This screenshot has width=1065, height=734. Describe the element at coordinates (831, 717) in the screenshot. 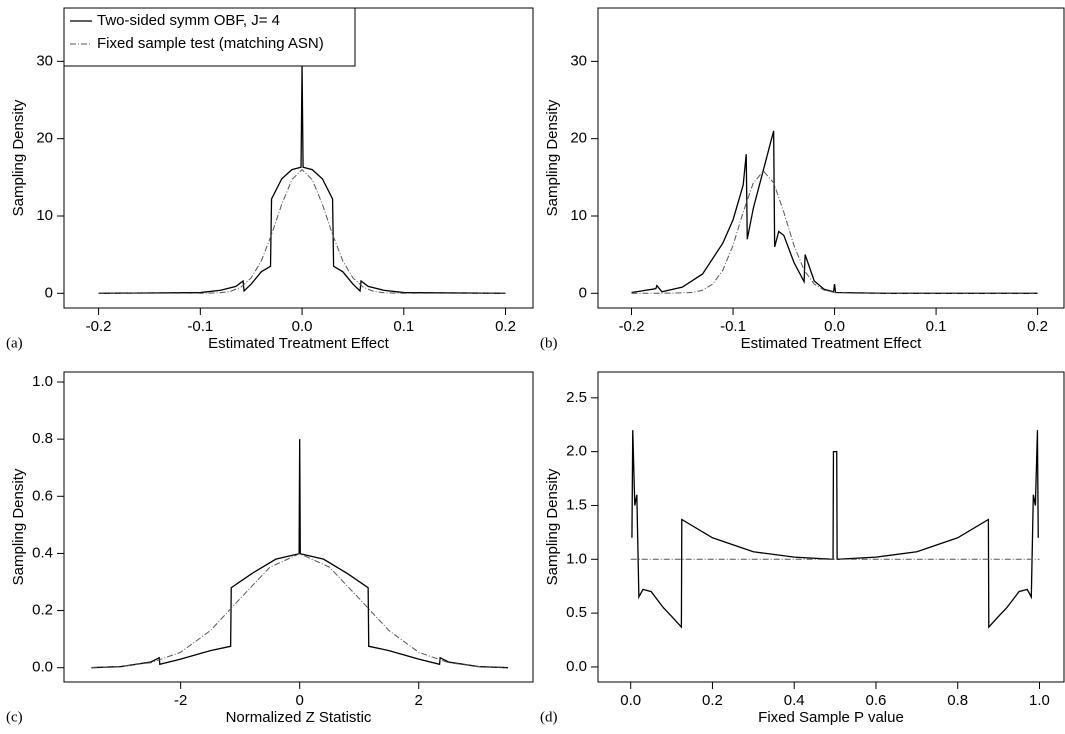

I see `x-axis-label: Fixed Sample P value` at that location.